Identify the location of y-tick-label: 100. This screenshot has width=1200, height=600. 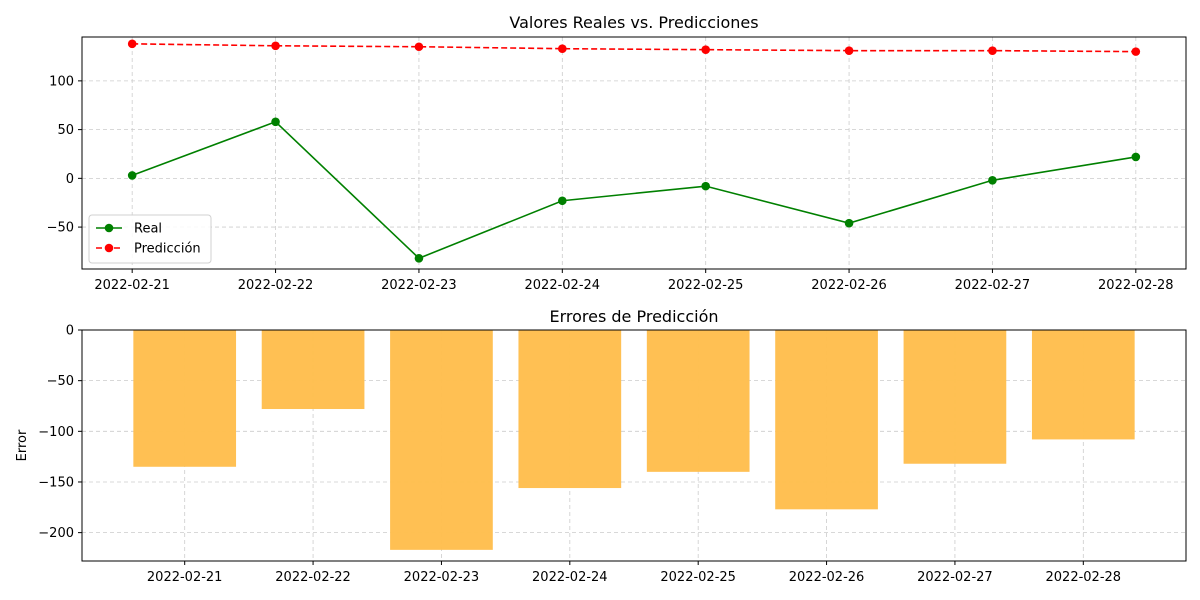
(61, 81).